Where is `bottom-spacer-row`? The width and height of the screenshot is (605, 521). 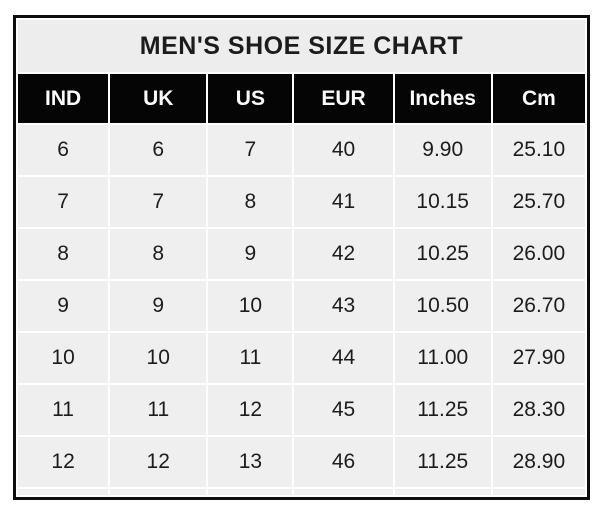
bottom-spacer-row is located at coordinates (301, 492).